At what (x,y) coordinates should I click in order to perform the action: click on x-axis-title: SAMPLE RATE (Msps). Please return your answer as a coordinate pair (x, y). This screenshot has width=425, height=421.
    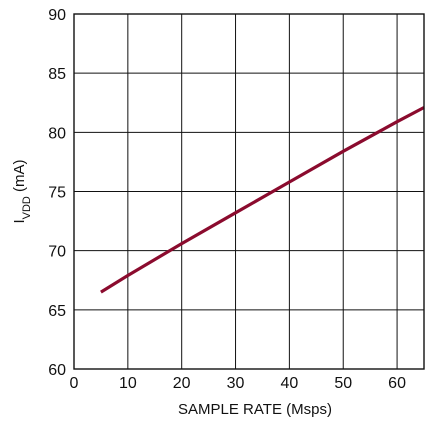
    Looking at the image, I should click on (255, 409).